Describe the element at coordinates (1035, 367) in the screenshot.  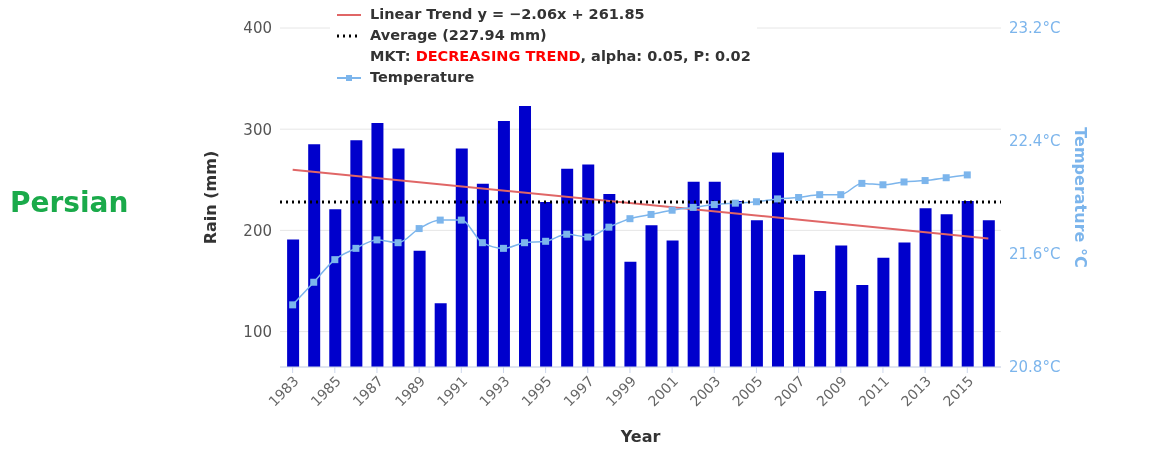
I see `y2-tick-label: 20.8°C` at that location.